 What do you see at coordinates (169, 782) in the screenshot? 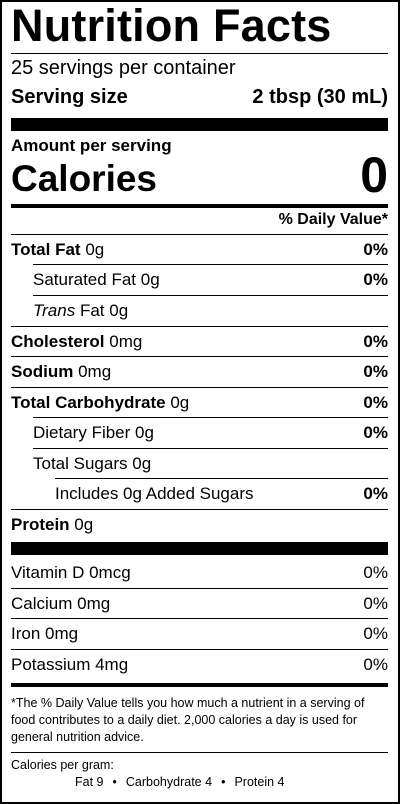
I see `carbohydrate-per-gram: Carbohydrate 4` at bounding box center [169, 782].